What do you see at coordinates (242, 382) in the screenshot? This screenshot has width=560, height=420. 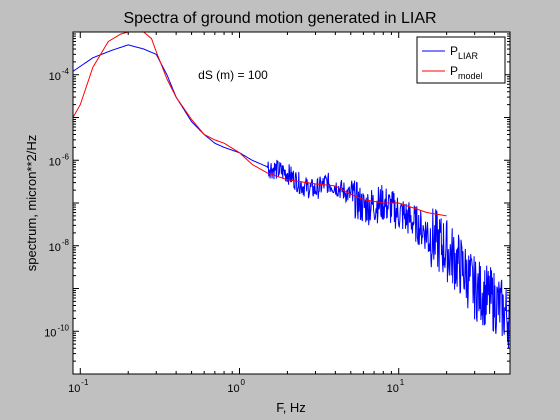 I see `x-tick-exponent: 0` at bounding box center [242, 382].